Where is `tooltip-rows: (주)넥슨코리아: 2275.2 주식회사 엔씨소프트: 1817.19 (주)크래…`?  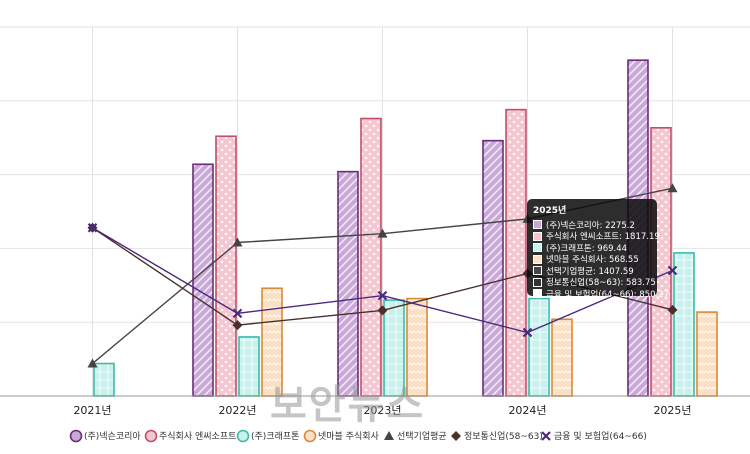
tooltip-rows: (주)넥슨코리아: 2275.2 주식회사 엔씨소프트: 1817.19 (주)크래… is located at coordinates (601, 259).